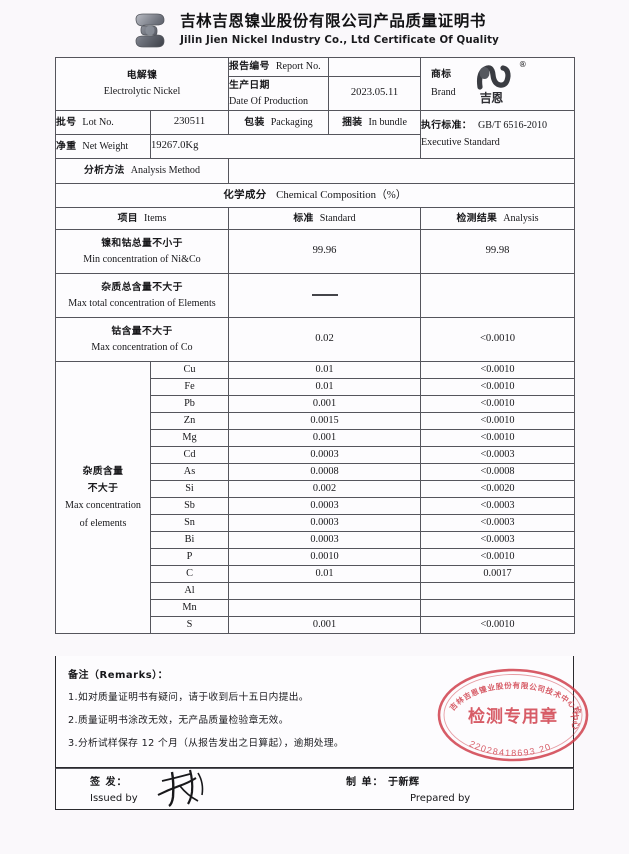 This screenshot has height=854, width=629. What do you see at coordinates (324, 295) in the screenshot?
I see `dash-placeholder-icon` at bounding box center [324, 295].